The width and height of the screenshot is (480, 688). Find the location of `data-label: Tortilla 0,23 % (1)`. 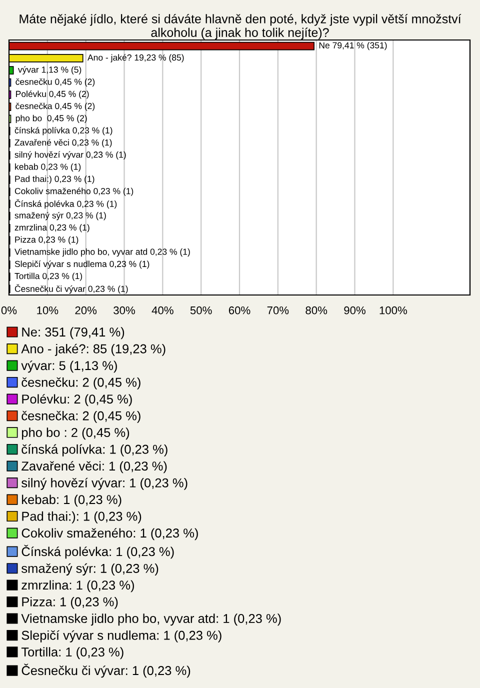

data-label: Tortilla 0,23 % (1) is located at coordinates (48, 276).